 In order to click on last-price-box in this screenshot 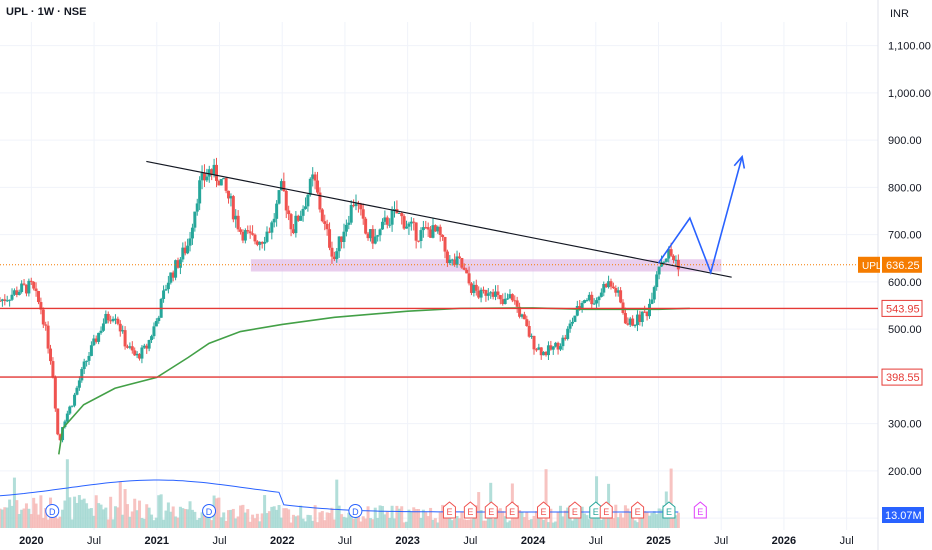, I will do `click(902, 264)`.